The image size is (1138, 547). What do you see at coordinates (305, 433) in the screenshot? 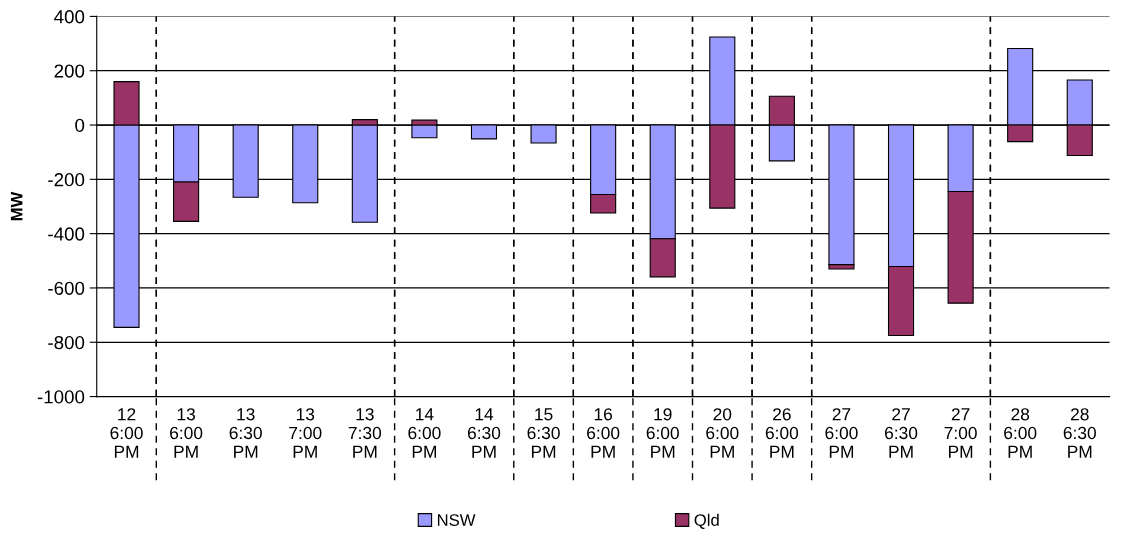
I see `x-tick-label: 13 7:00 PM` at bounding box center [305, 433].